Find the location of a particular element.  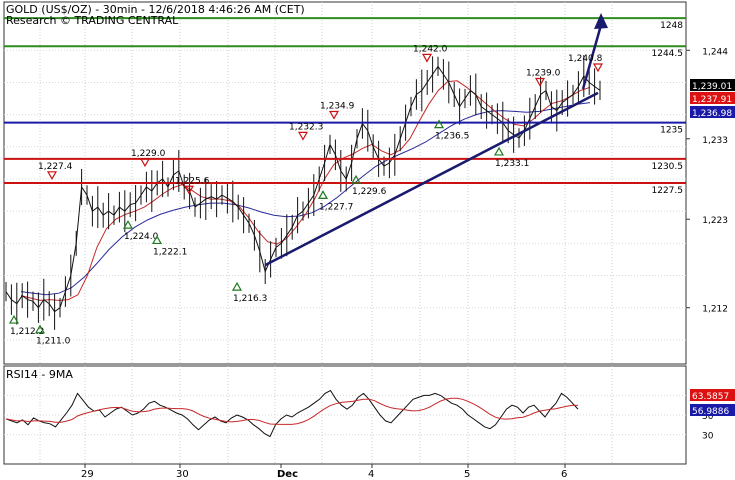

price-axis: 1,244 1,233 1,223 1,212 is located at coordinates (707, 181).